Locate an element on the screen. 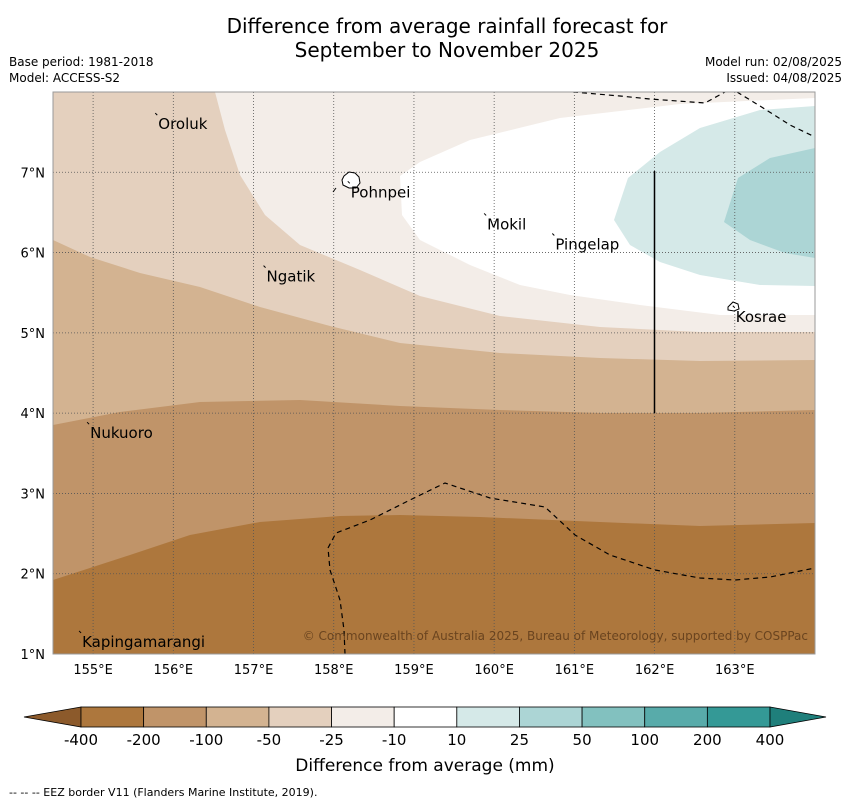 The height and width of the screenshot is (804, 850). lon-tick-label: 161°E is located at coordinates (575, 670).